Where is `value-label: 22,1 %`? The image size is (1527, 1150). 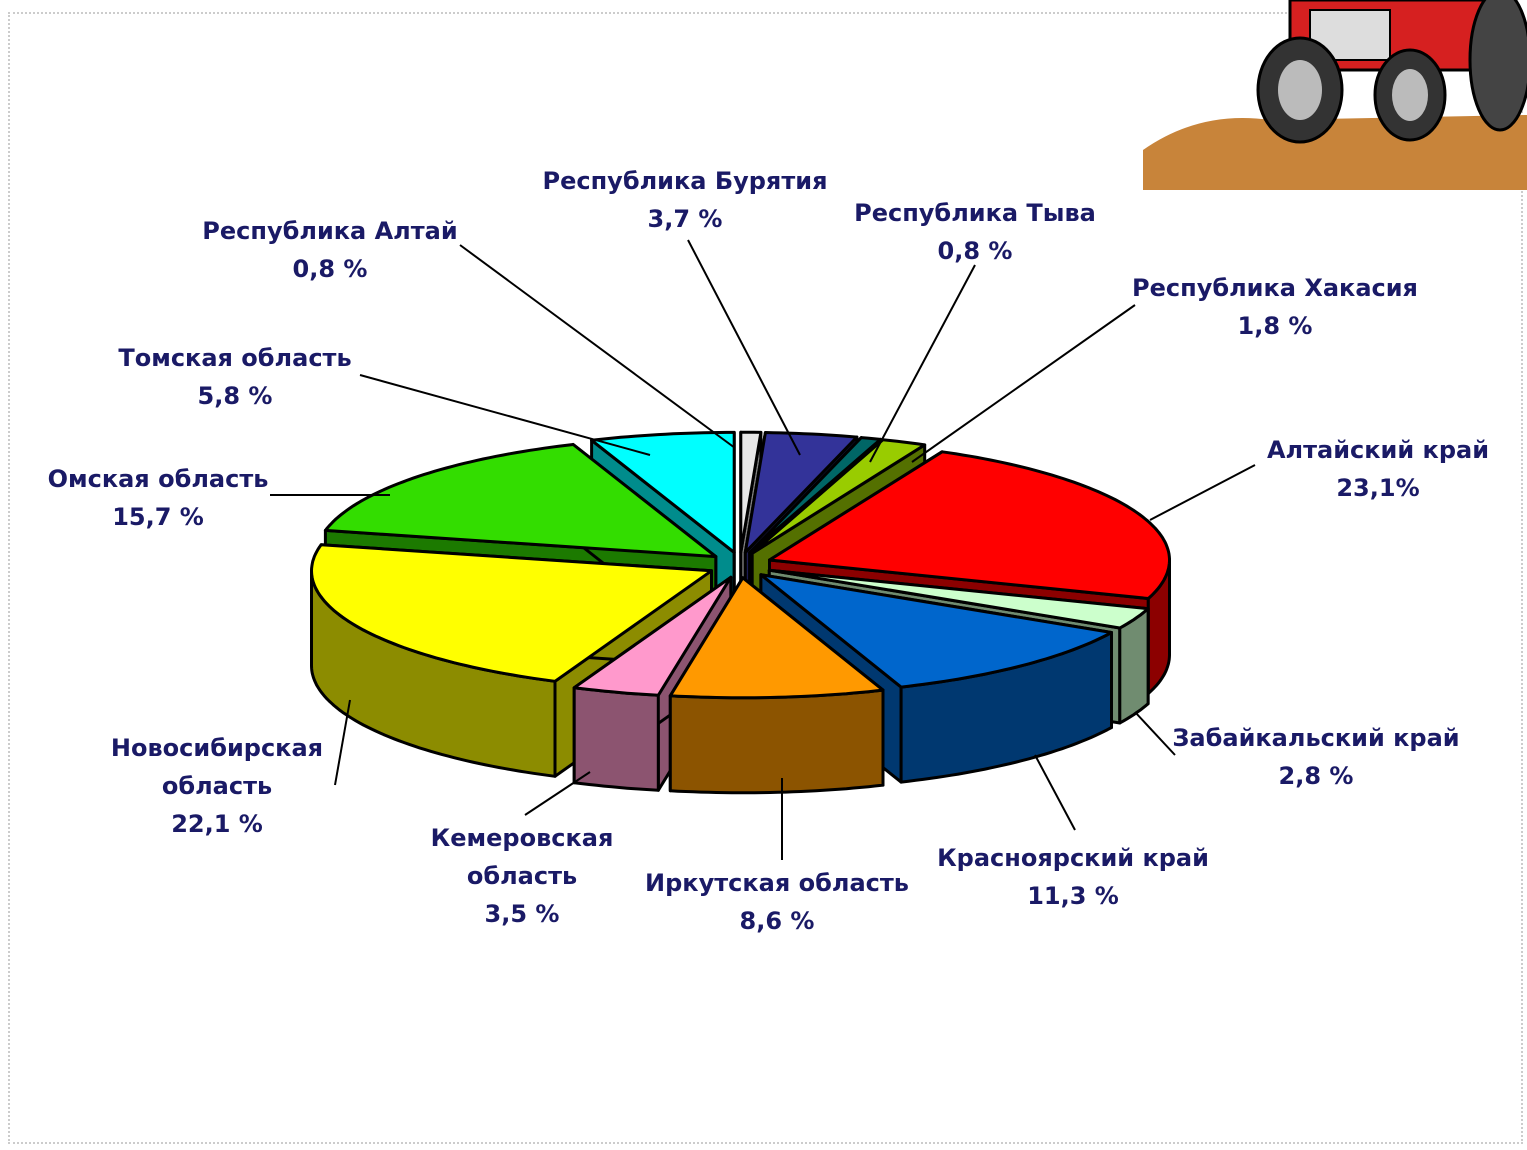
value-label: 22,1 % is located at coordinates (217, 824).